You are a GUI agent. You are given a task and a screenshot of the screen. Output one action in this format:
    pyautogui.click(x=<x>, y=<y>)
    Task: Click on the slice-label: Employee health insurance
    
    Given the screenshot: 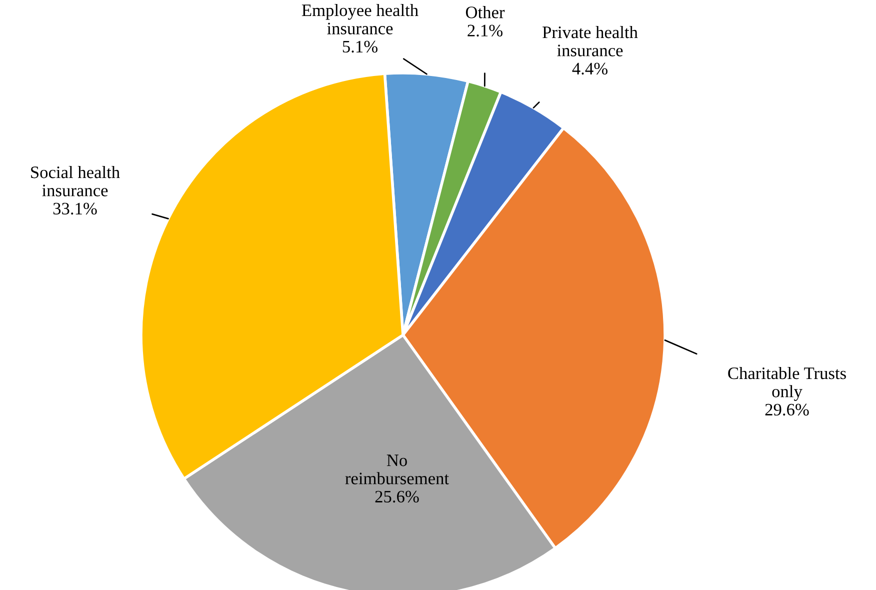 What is the action you would take?
    pyautogui.click(x=360, y=19)
    